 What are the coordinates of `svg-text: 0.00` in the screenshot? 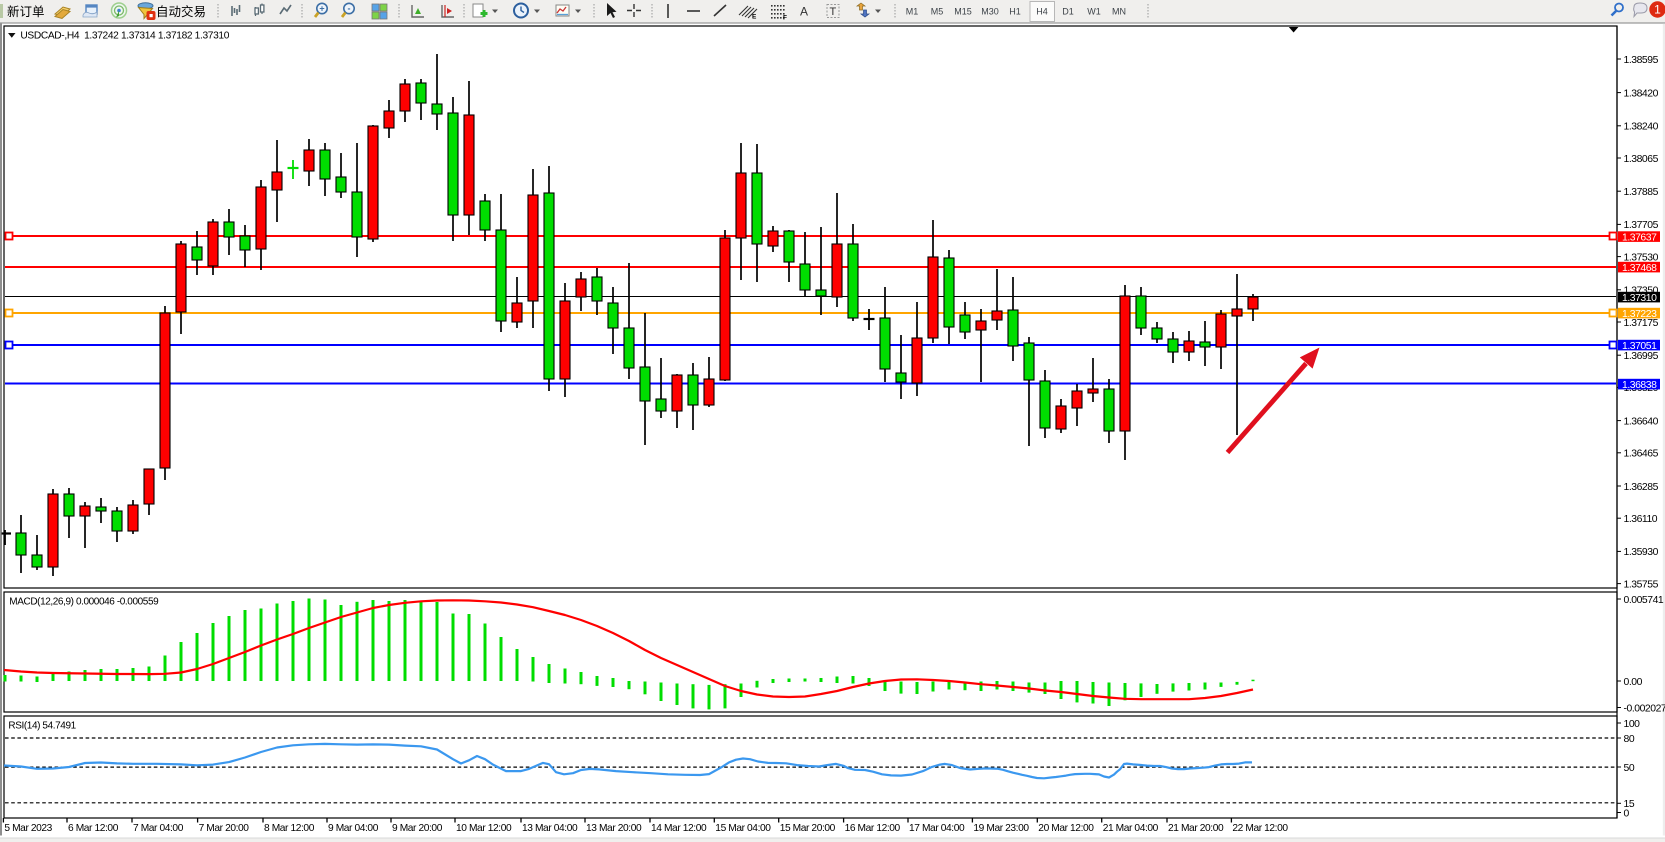 It's located at (1633, 682).